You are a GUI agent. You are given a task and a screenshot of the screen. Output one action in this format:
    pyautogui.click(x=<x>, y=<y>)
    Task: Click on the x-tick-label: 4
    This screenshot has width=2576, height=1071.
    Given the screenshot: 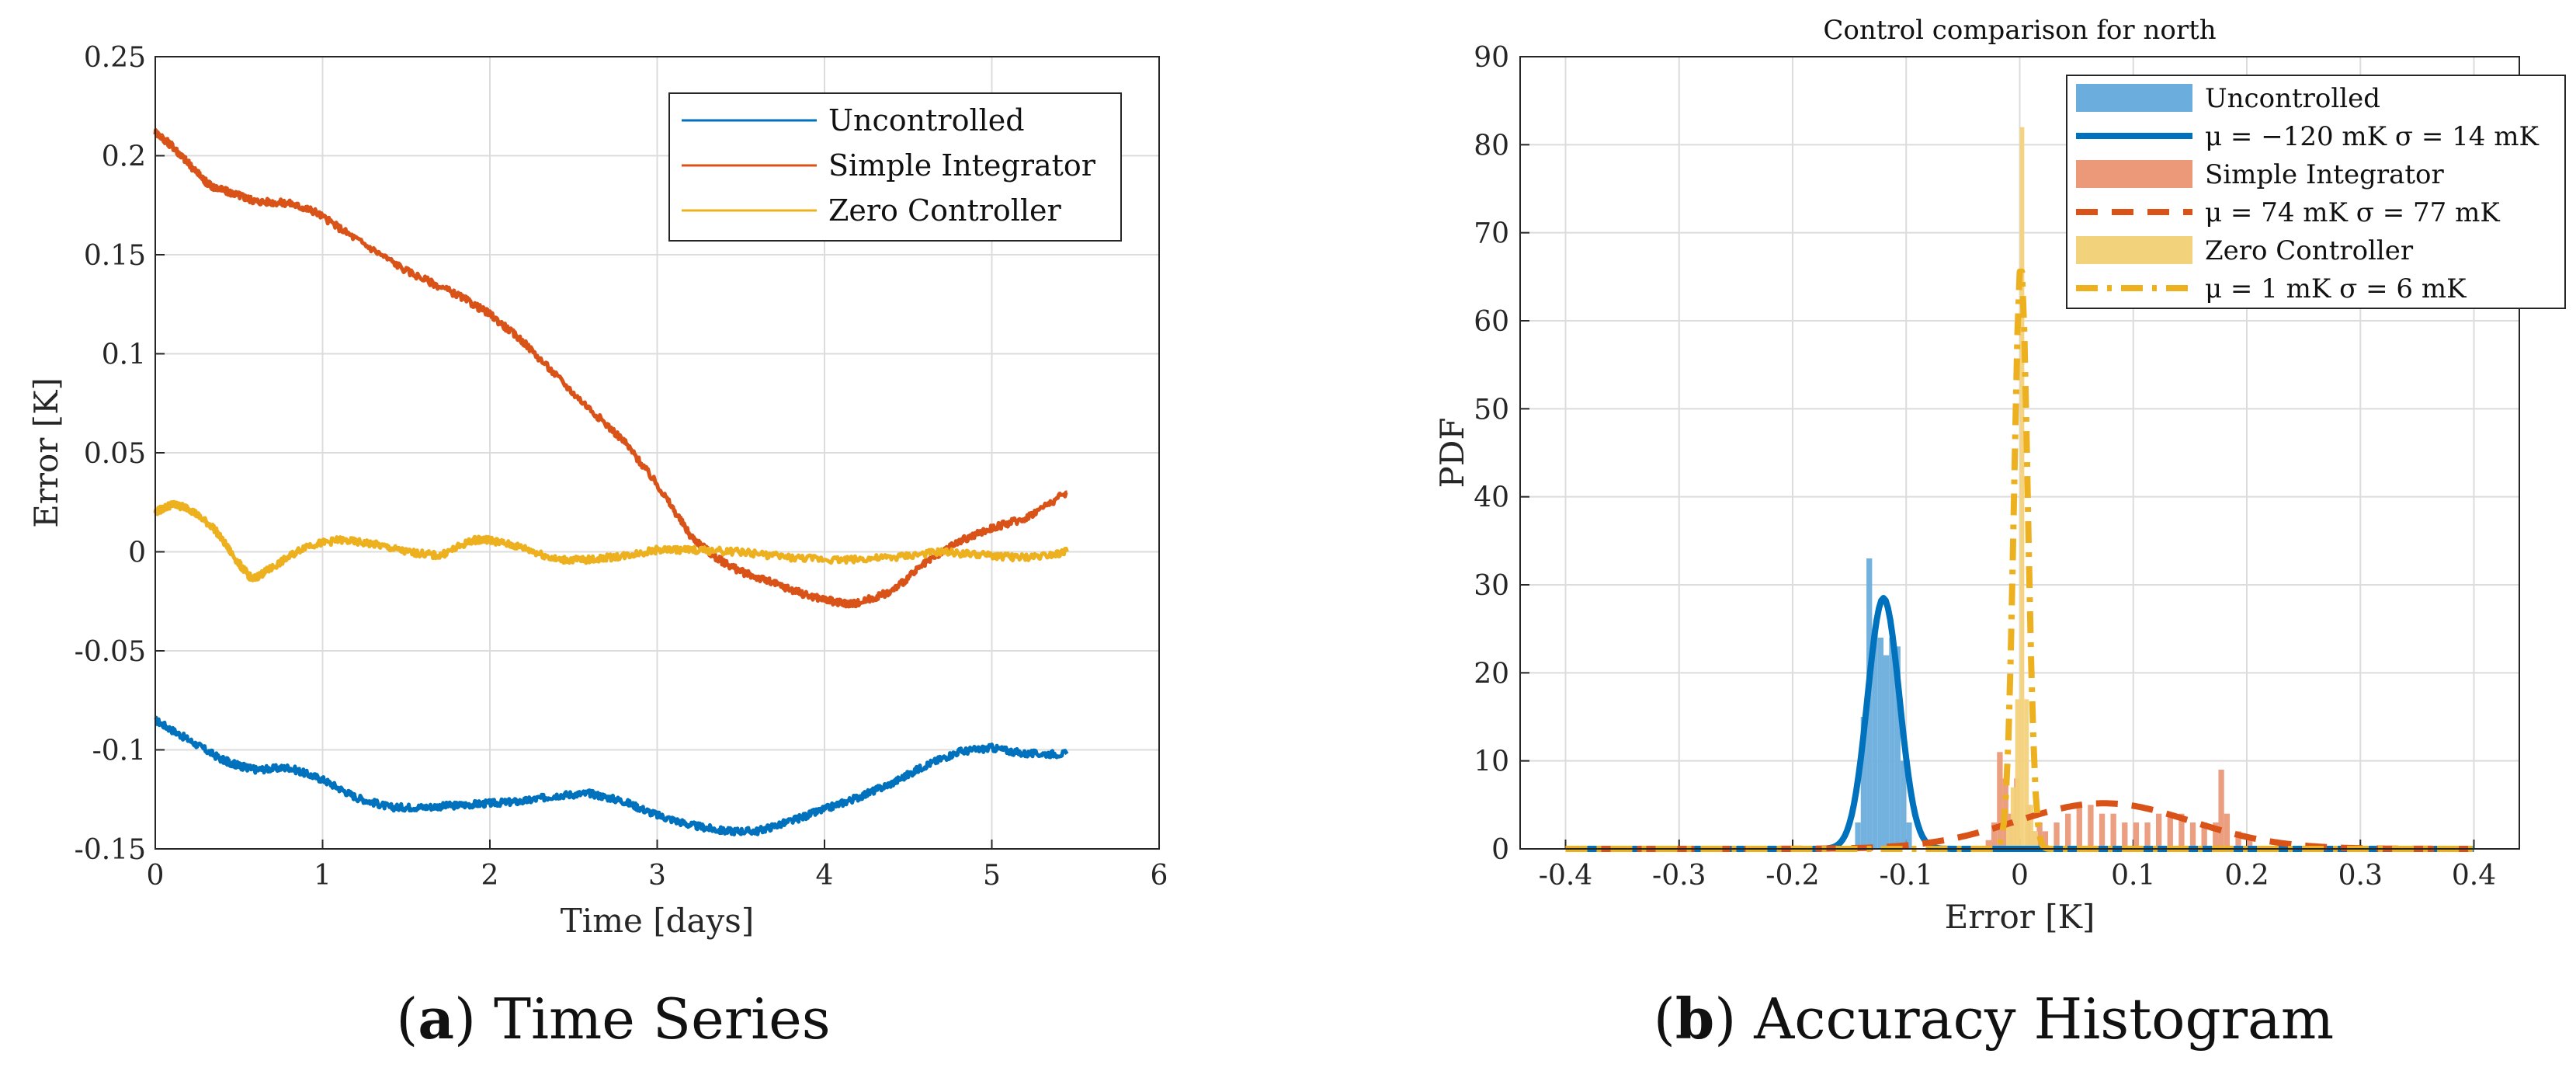 What is the action you would take?
    pyautogui.click(x=825, y=876)
    